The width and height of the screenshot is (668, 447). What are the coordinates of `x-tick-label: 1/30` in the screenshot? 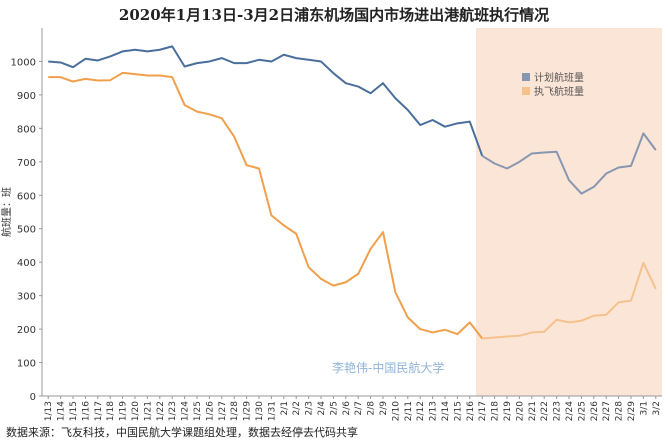 It's located at (260, 411).